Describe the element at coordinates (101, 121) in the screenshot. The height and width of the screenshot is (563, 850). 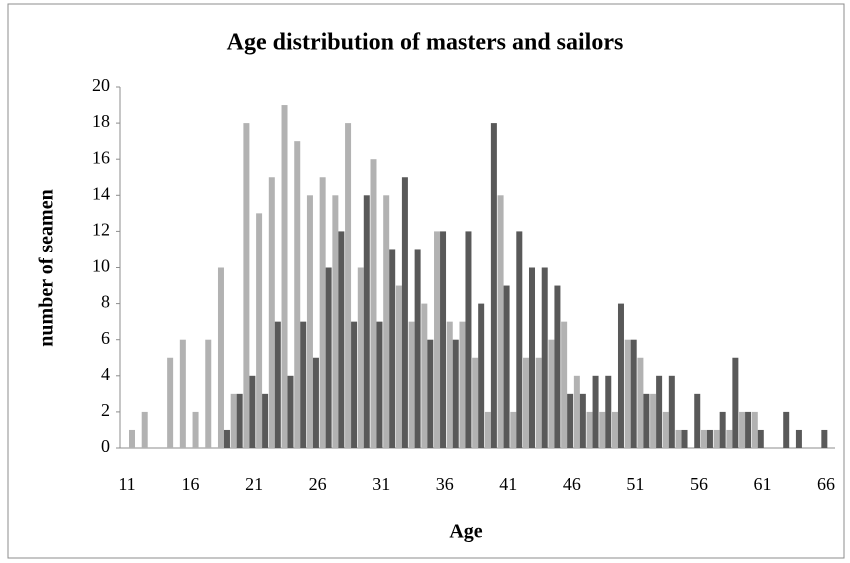
I see `y-tick-label: 18` at that location.